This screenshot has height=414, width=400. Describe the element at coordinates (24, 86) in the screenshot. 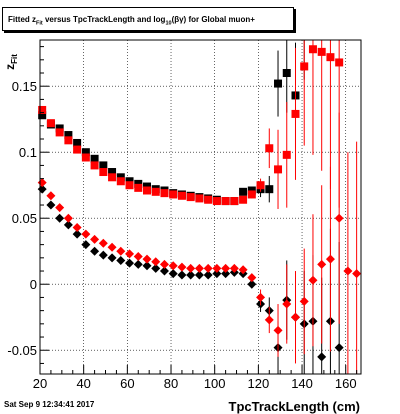

I see `y-tick-label: 0.15` at that location.